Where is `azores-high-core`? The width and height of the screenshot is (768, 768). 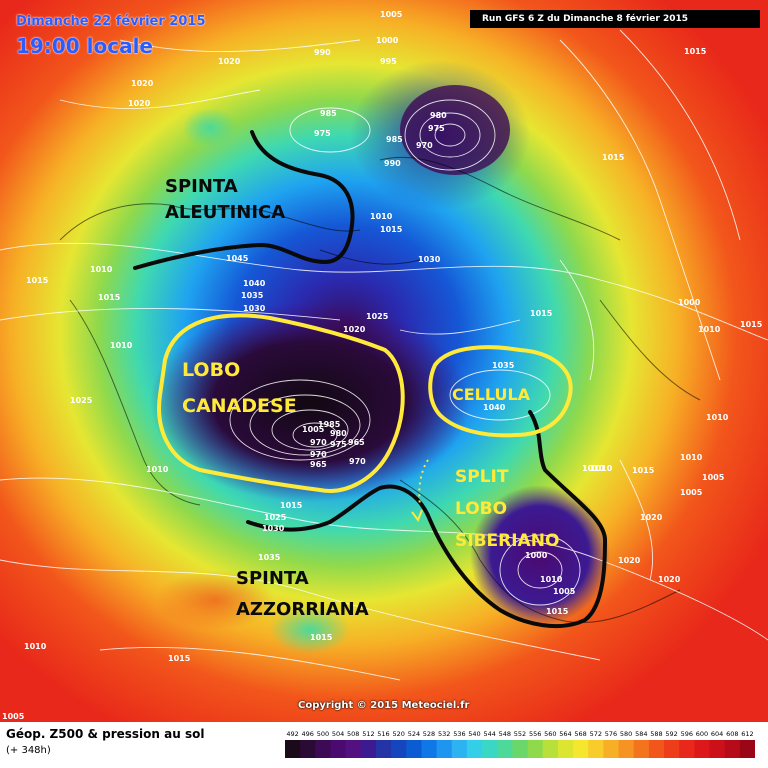
azores-high-core is located at coordinates (215, 600).